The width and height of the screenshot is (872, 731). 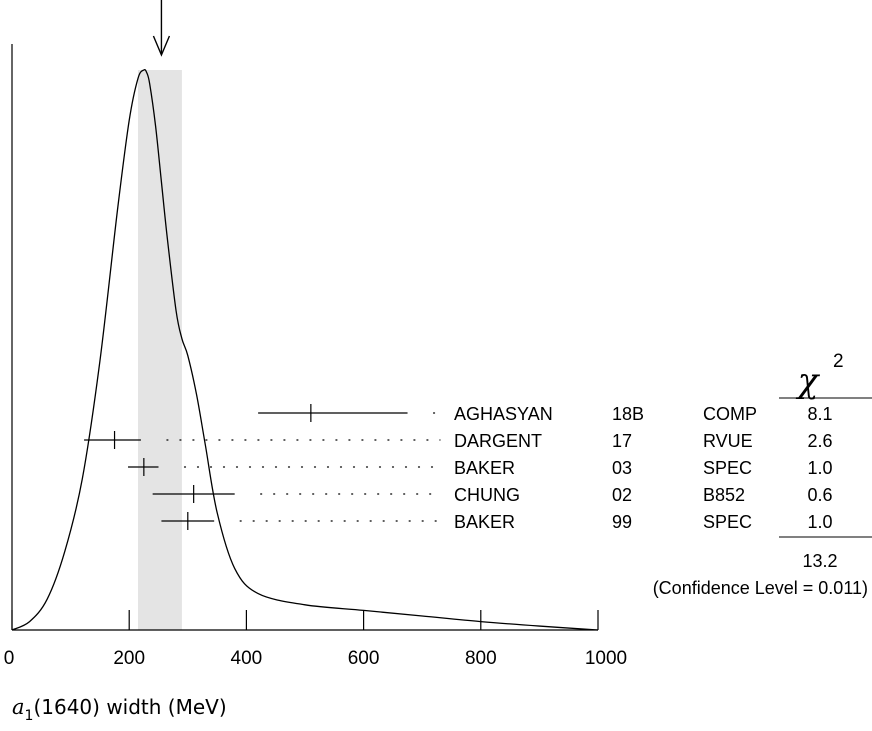 What do you see at coordinates (481, 658) in the screenshot?
I see `x-tick-label: 800` at bounding box center [481, 658].